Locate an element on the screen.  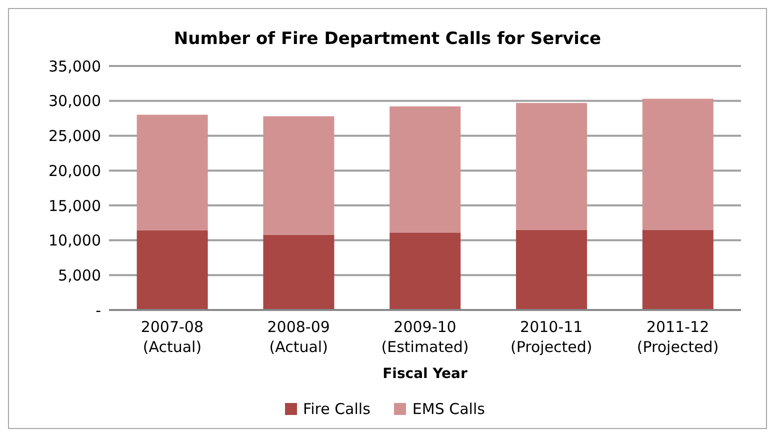
x-tick-label: 2010-11 (Projected) is located at coordinates (551, 337).